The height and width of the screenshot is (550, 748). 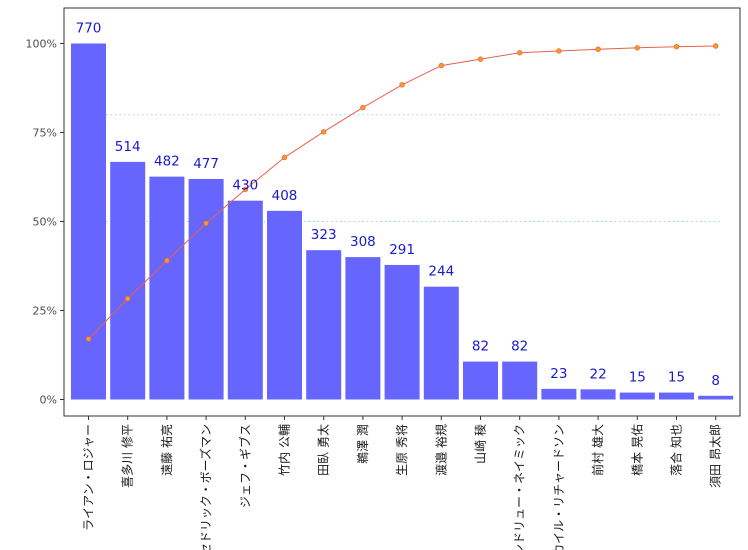 What do you see at coordinates (128, 147) in the screenshot?
I see `bar-value-label: 514` at bounding box center [128, 147].